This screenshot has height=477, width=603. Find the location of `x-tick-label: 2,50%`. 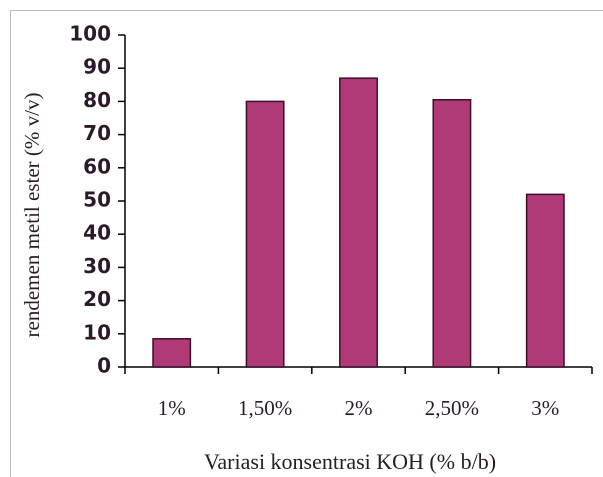

x-tick-label: 2,50% is located at coordinates (452, 408).